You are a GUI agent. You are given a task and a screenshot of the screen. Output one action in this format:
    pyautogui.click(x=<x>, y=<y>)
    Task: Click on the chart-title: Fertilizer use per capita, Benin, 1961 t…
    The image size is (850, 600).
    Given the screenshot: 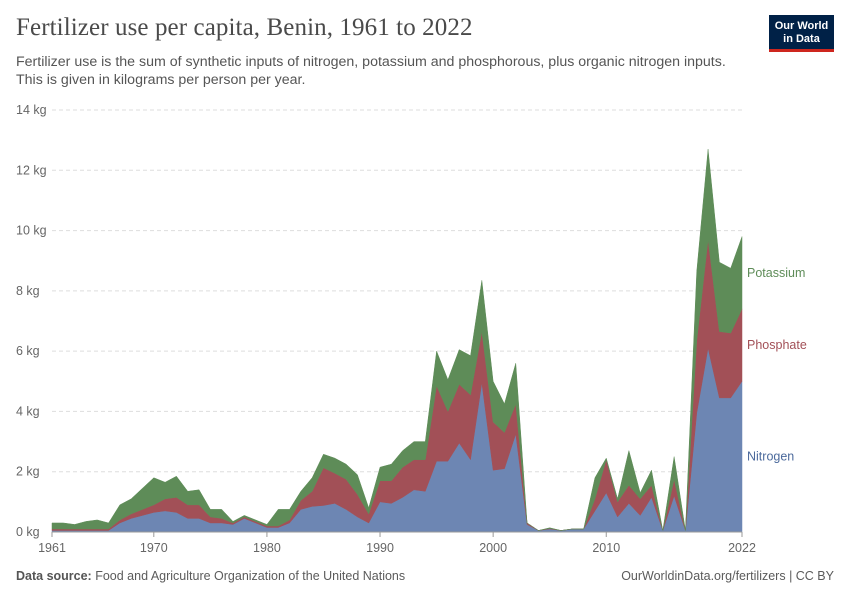 What is the action you would take?
    pyautogui.click(x=244, y=27)
    